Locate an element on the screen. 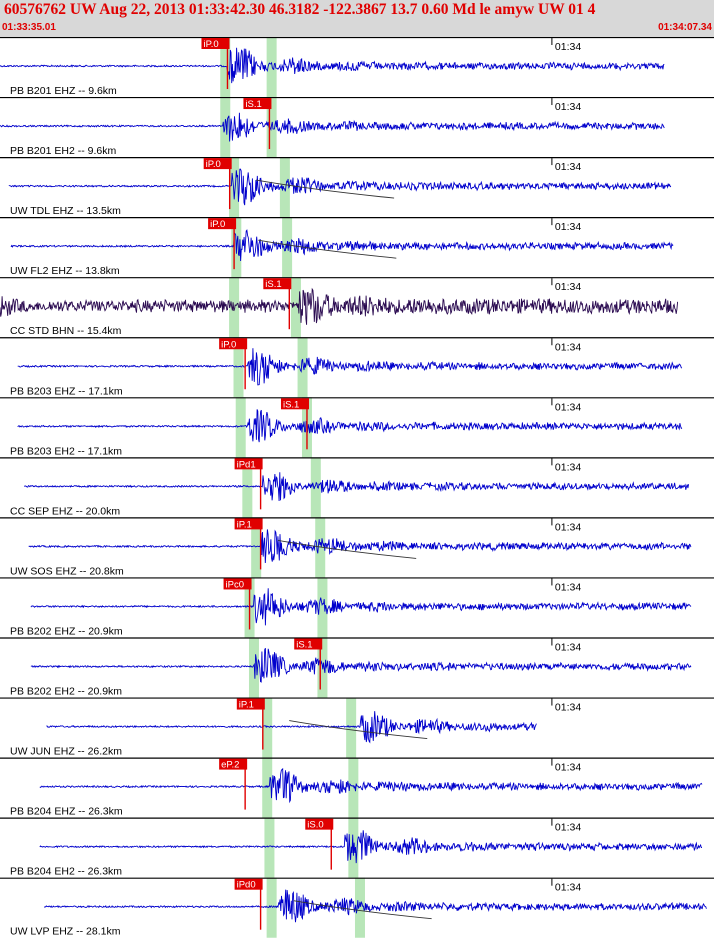 The image size is (714, 938). pick-label: iPd0 is located at coordinates (246, 885).